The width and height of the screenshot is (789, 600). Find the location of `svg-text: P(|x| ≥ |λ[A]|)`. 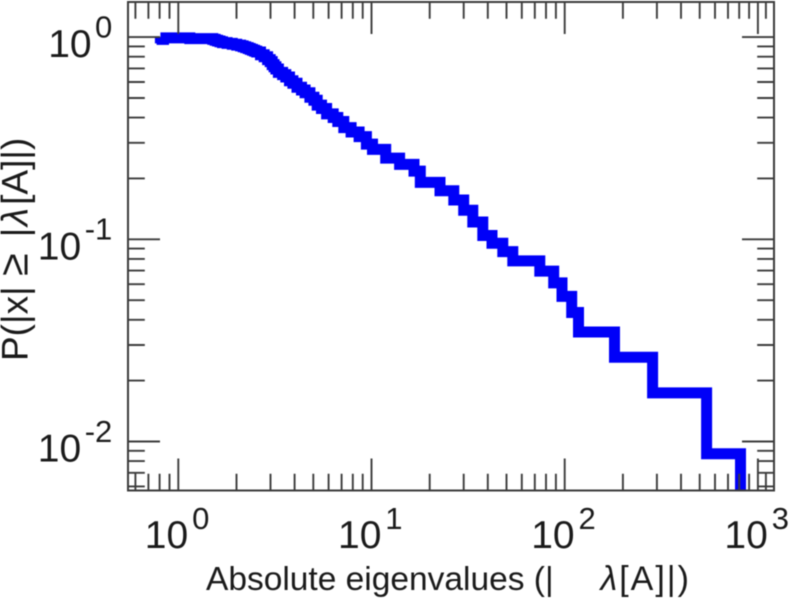

svg-text: P(|x| ≥ |λ[A]|) is located at coordinates (18, 249).